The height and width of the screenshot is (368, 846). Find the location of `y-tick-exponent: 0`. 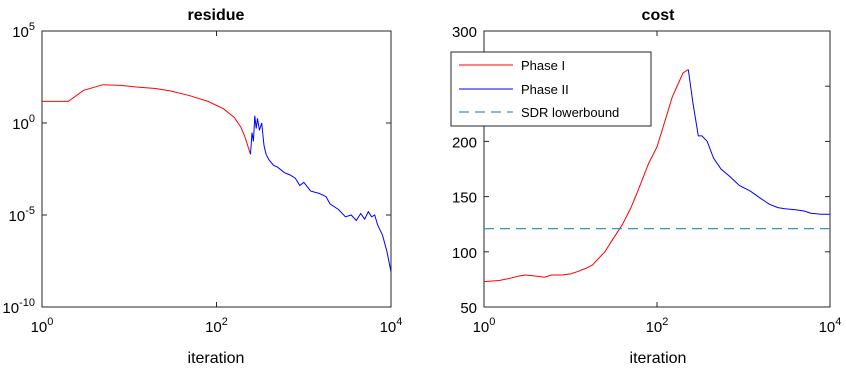

y-tick-exponent: 0 is located at coordinates (32, 119).